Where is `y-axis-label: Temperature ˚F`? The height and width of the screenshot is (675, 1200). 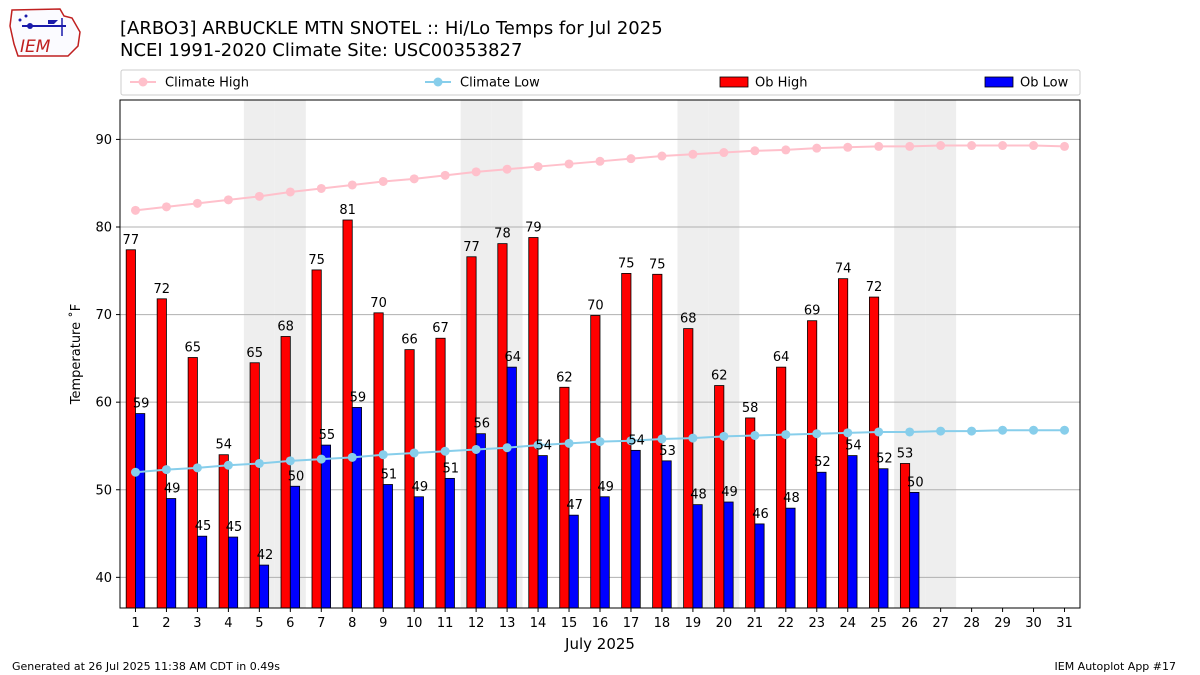
y-axis-label: Temperature ˚F is located at coordinates (76, 354).